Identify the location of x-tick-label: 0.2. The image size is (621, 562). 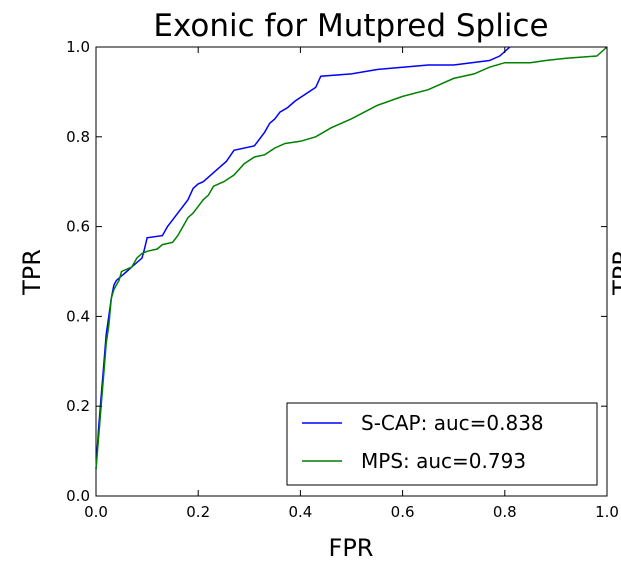
(198, 512).